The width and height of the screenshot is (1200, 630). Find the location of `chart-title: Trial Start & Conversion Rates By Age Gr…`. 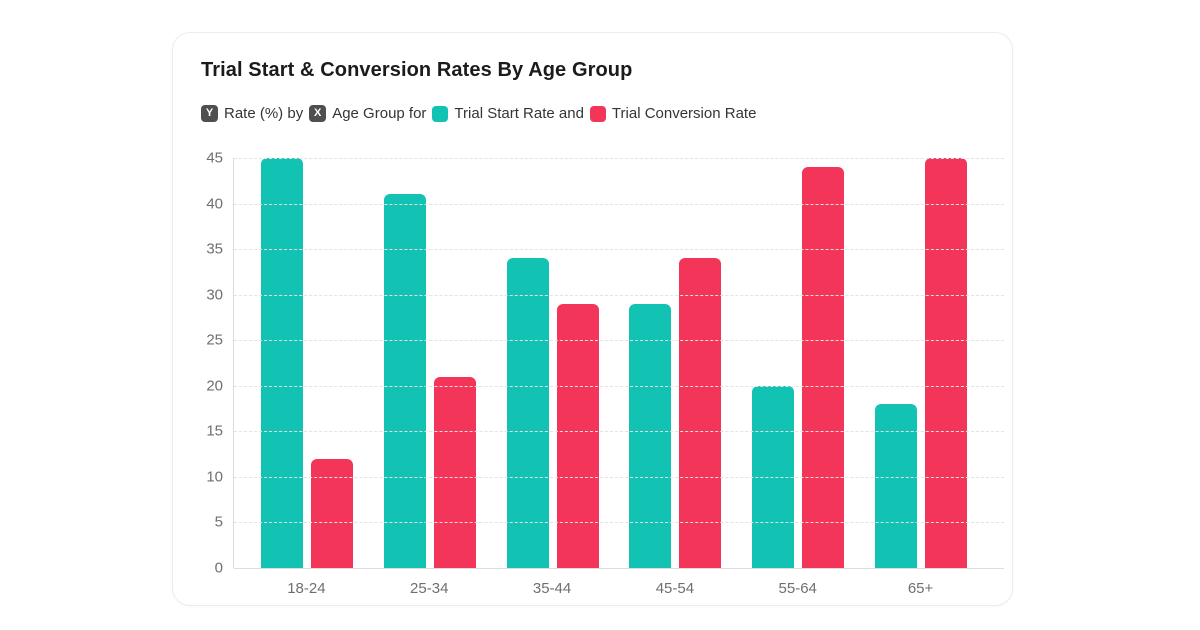

chart-title: Trial Start & Conversion Rates By Age Gr… is located at coordinates (417, 70).